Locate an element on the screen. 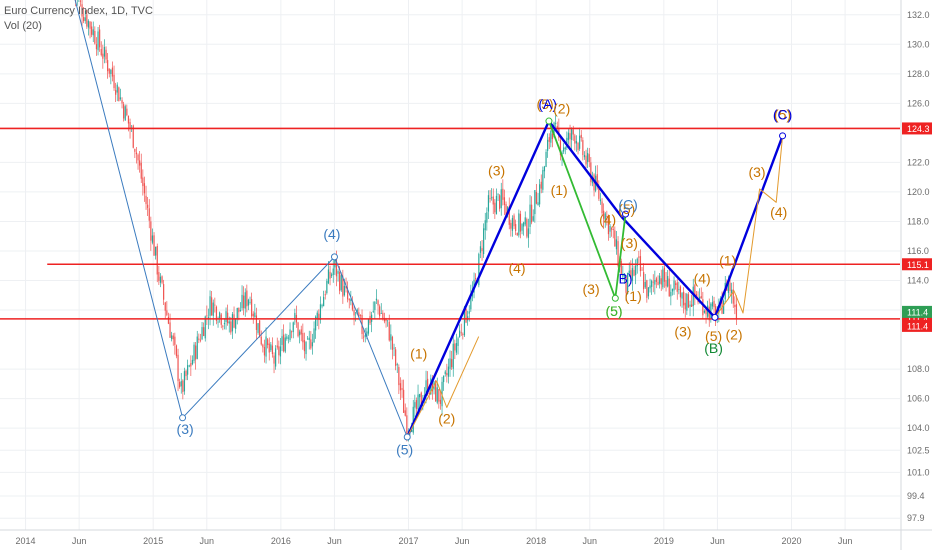  price-level-label: 111.4 is located at coordinates (917, 319).